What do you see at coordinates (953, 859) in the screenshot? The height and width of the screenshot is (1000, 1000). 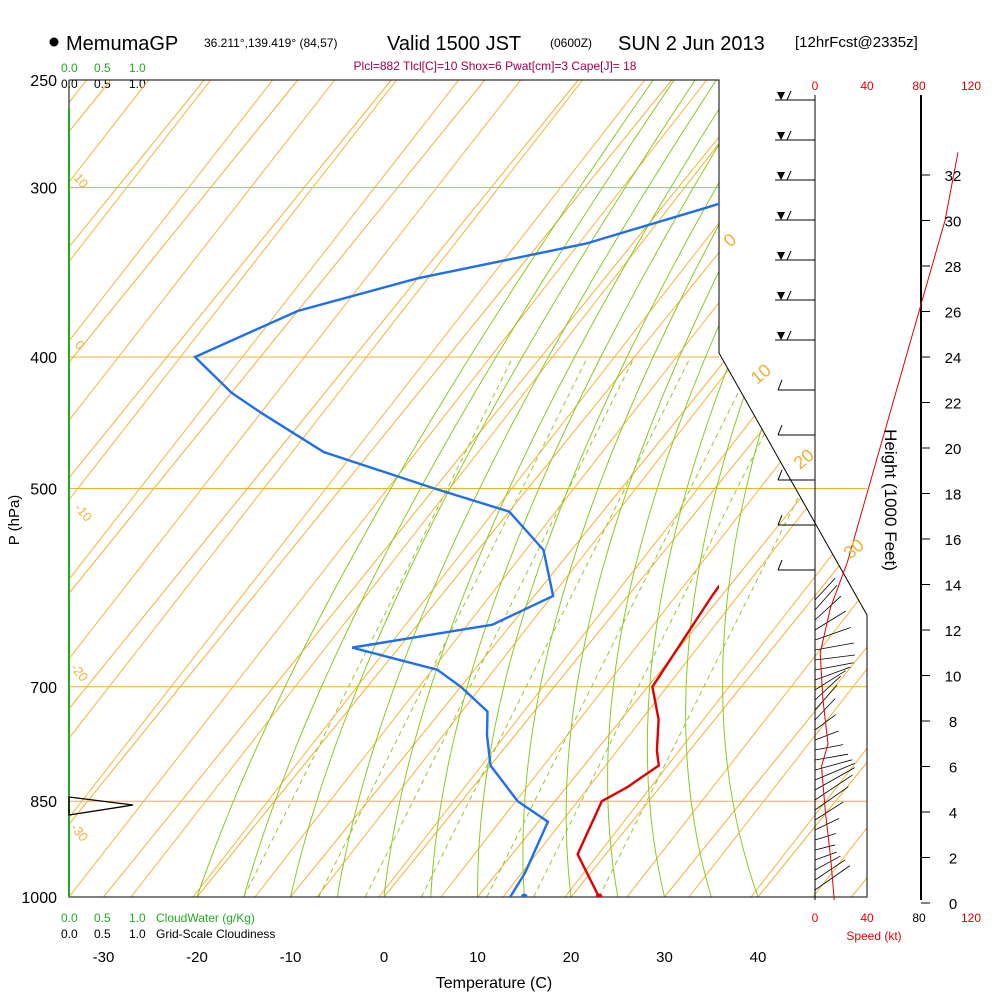 I see `height-tick-2: 2` at bounding box center [953, 859].